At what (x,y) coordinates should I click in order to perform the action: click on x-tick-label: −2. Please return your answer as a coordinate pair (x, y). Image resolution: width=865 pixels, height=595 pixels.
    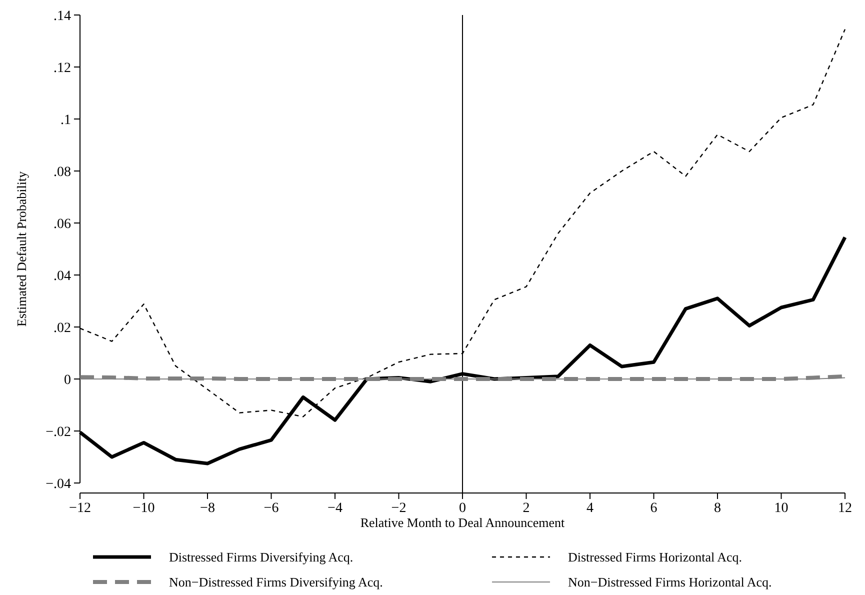
    Looking at the image, I should click on (398, 508).